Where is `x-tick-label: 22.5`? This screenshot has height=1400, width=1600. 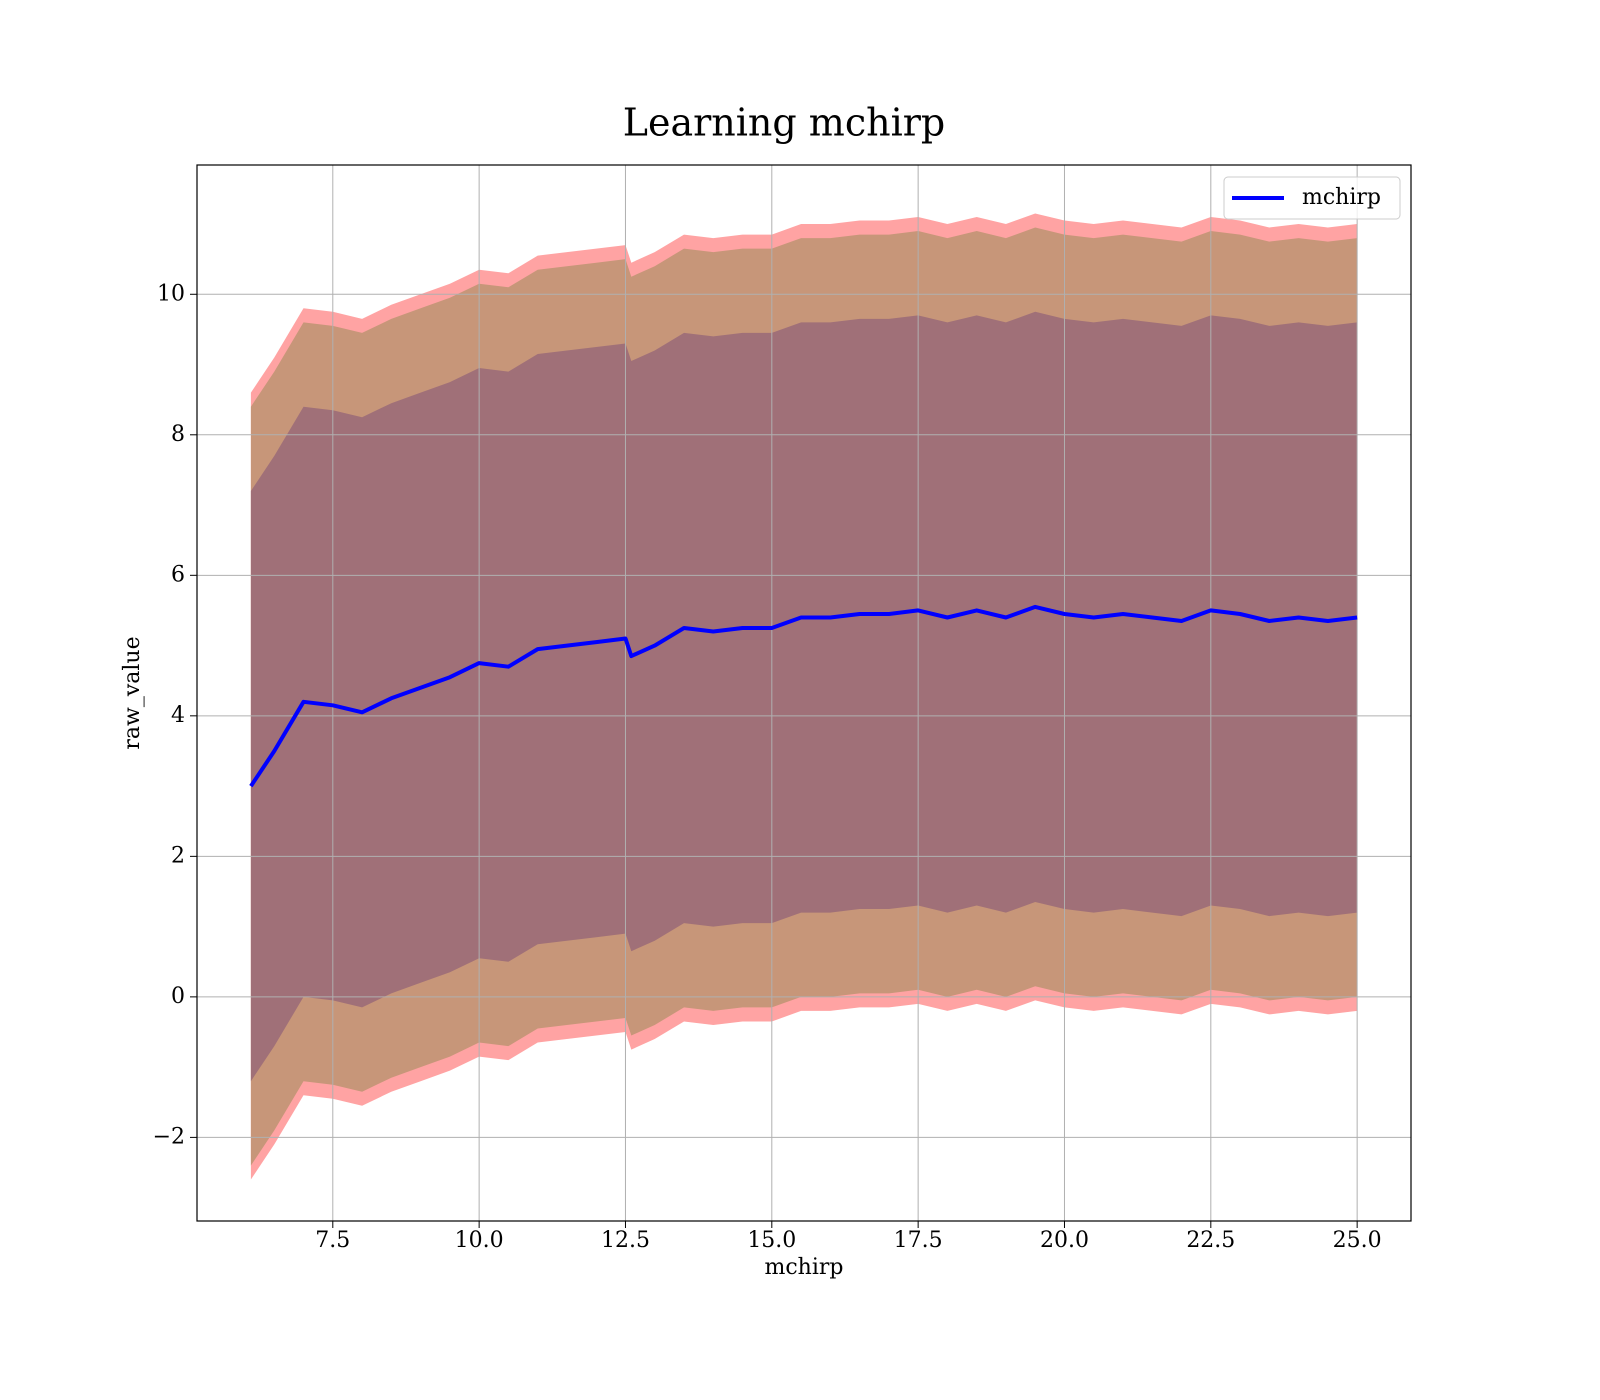
x-tick-label: 22.5 is located at coordinates (1210, 1240).